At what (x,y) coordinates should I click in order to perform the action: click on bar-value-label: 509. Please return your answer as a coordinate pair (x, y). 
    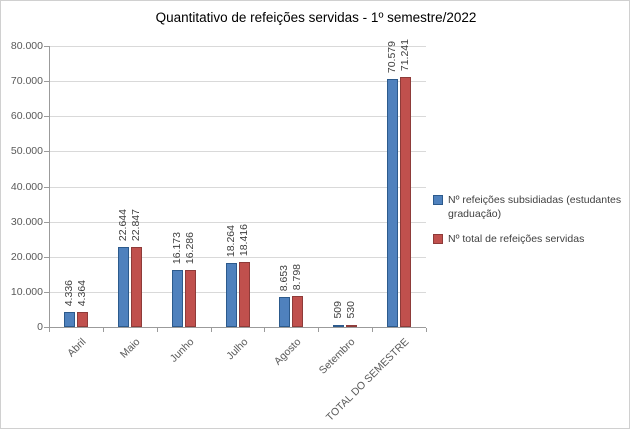
    Looking at the image, I should click on (338, 310).